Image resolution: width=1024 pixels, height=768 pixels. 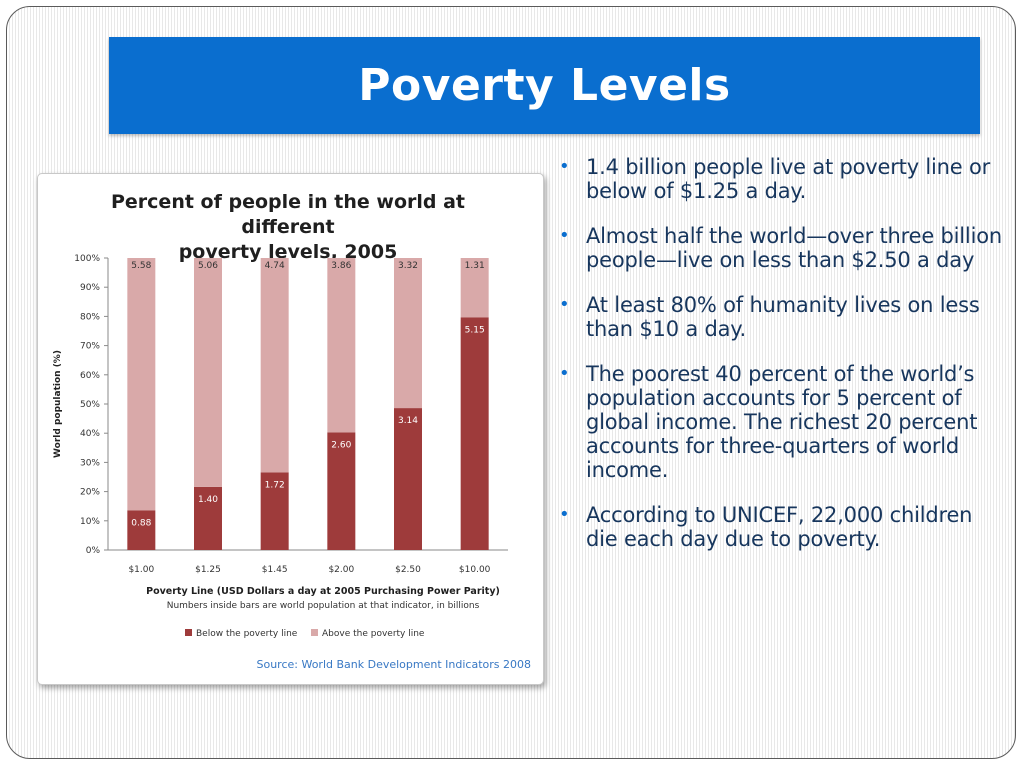 What do you see at coordinates (341, 266) in the screenshot?
I see `bar-above-value-label: 3.86` at bounding box center [341, 266].